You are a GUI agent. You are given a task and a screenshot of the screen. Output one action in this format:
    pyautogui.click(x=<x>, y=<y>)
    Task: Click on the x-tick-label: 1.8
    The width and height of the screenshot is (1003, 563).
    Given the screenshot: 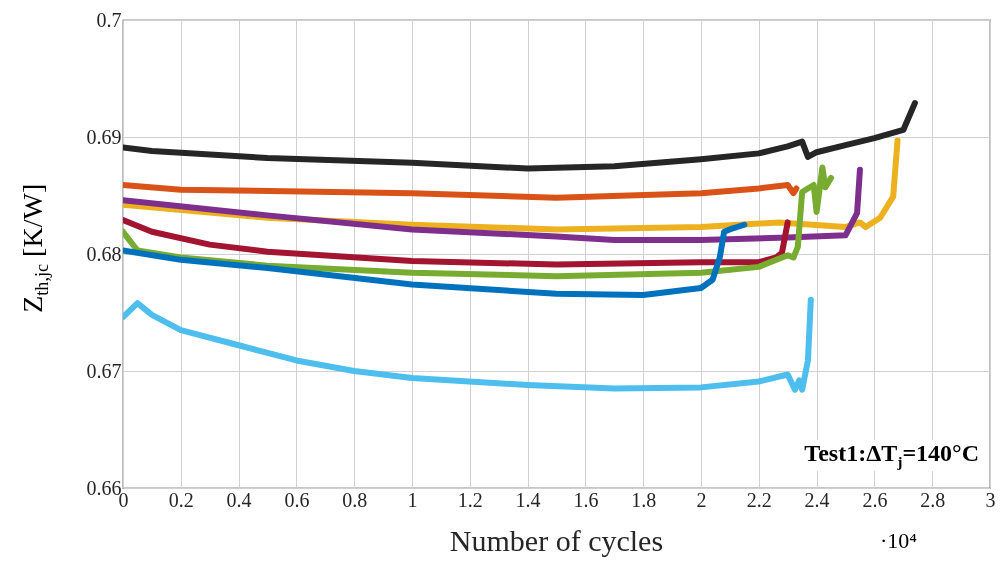 What is the action you would take?
    pyautogui.click(x=644, y=499)
    